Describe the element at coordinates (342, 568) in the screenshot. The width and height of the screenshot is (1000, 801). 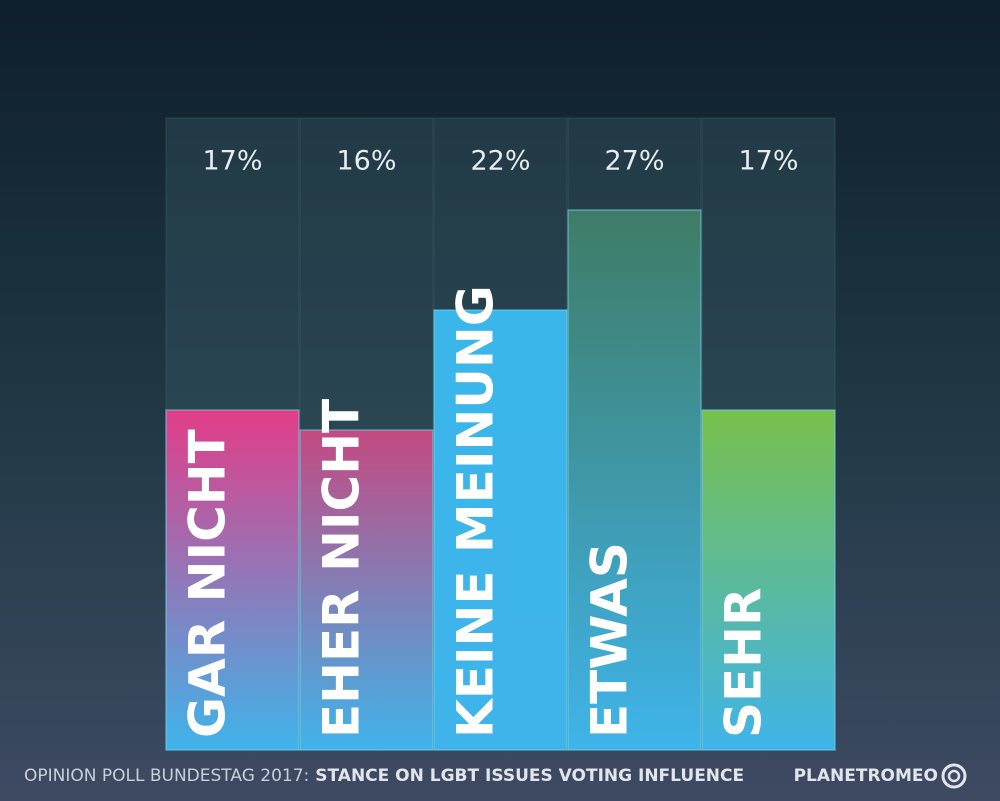
I see `category-label: EHER NICHT` at that location.